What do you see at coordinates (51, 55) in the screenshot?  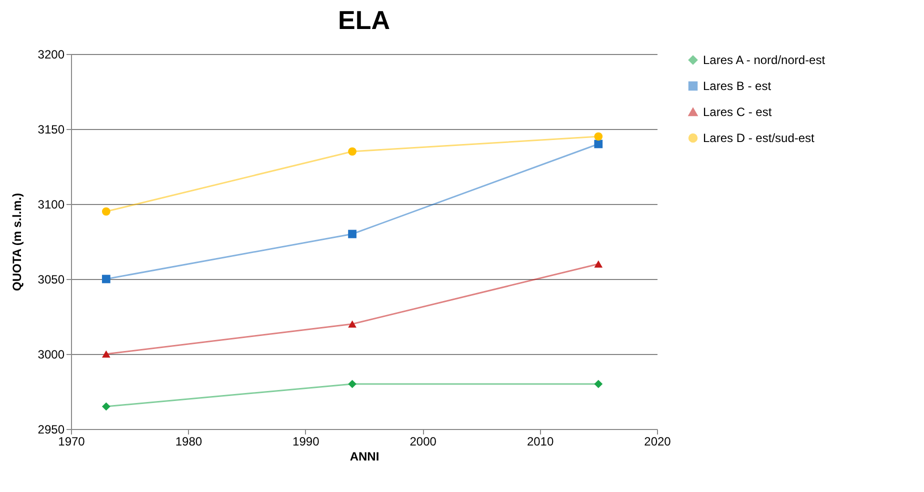 I see `y-tick-label: 3200` at bounding box center [51, 55].